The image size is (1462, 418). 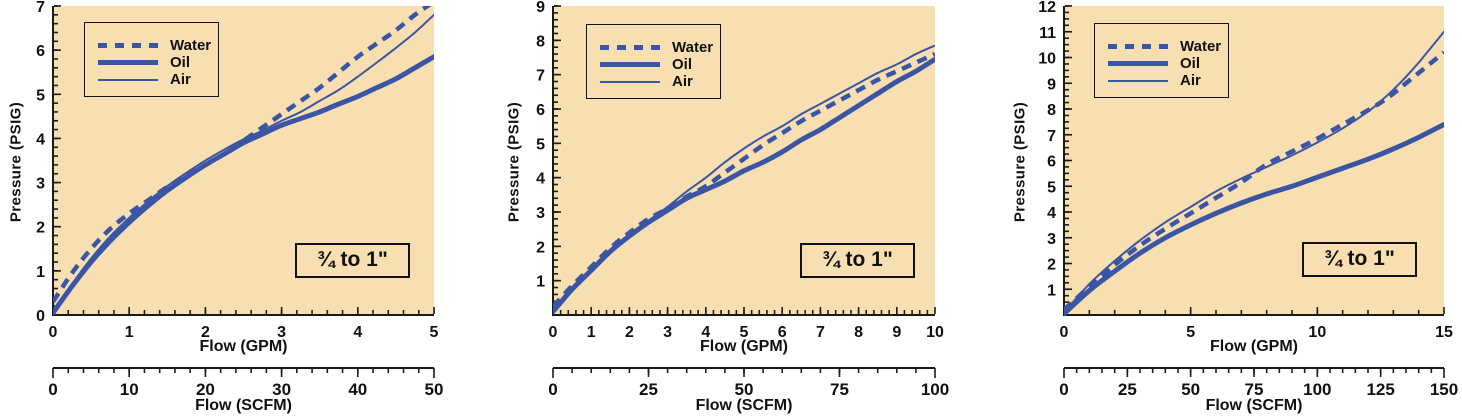 I want to click on scfm-tick-label: 10, so click(x=129, y=389).